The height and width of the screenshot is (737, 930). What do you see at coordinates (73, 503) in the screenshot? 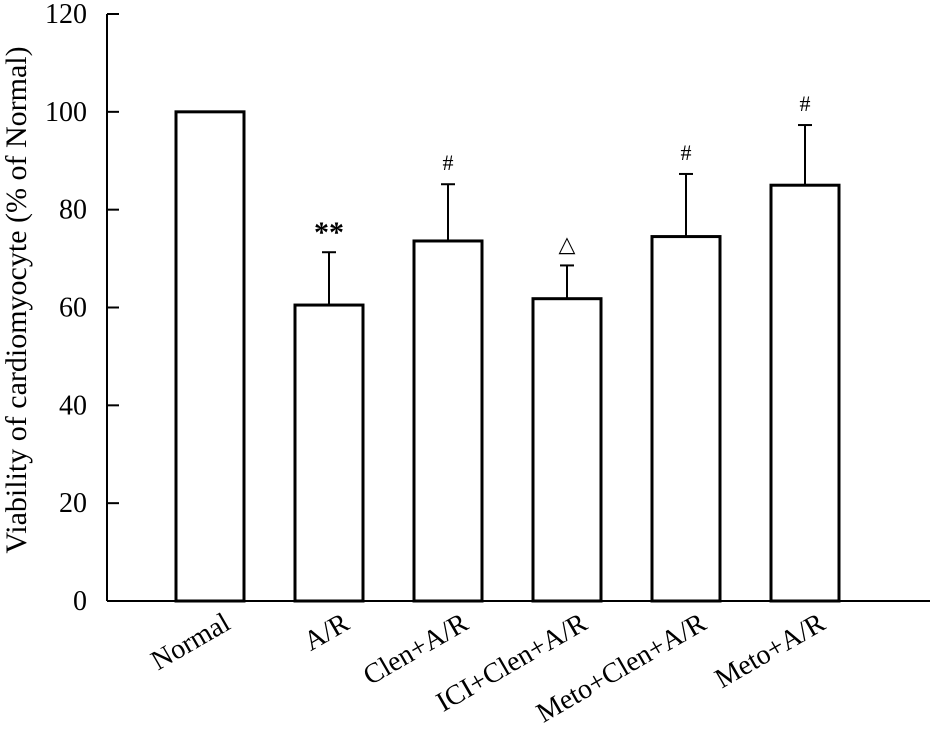
I see `y-tick-label: 20` at bounding box center [73, 503].